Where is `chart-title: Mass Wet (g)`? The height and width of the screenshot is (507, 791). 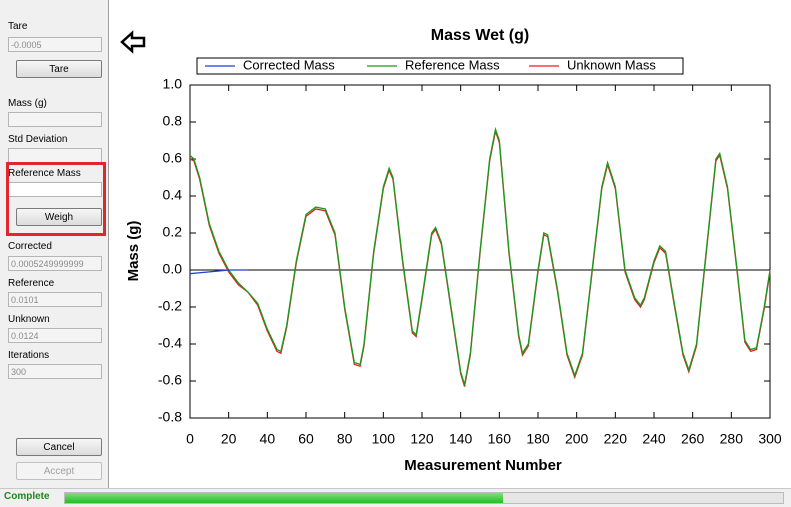 chart-title: Mass Wet (g) is located at coordinates (480, 35).